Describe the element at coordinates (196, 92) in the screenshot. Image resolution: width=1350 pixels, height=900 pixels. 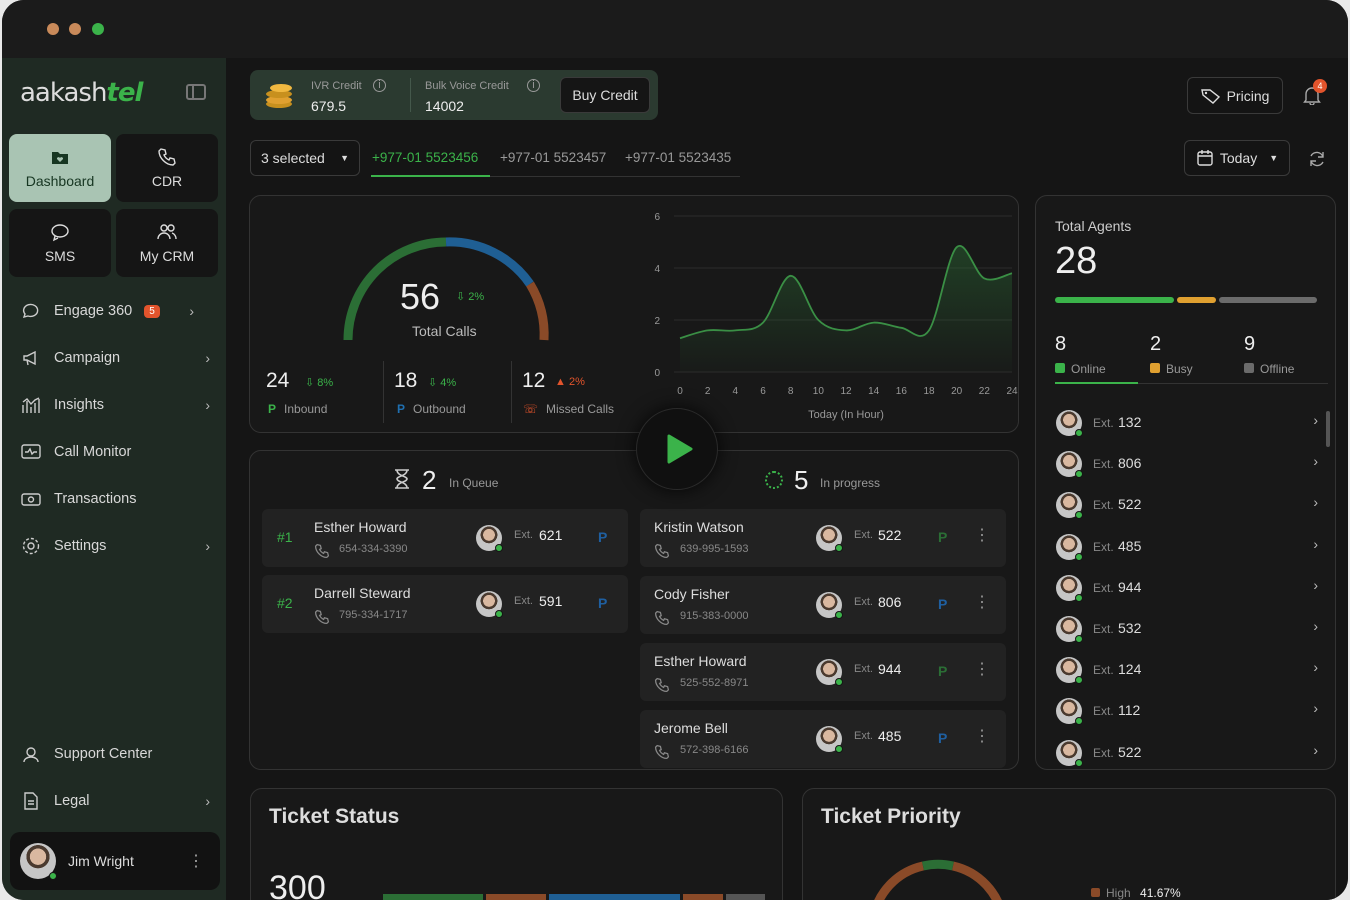
I see `sidebar-collapse-icon` at that location.